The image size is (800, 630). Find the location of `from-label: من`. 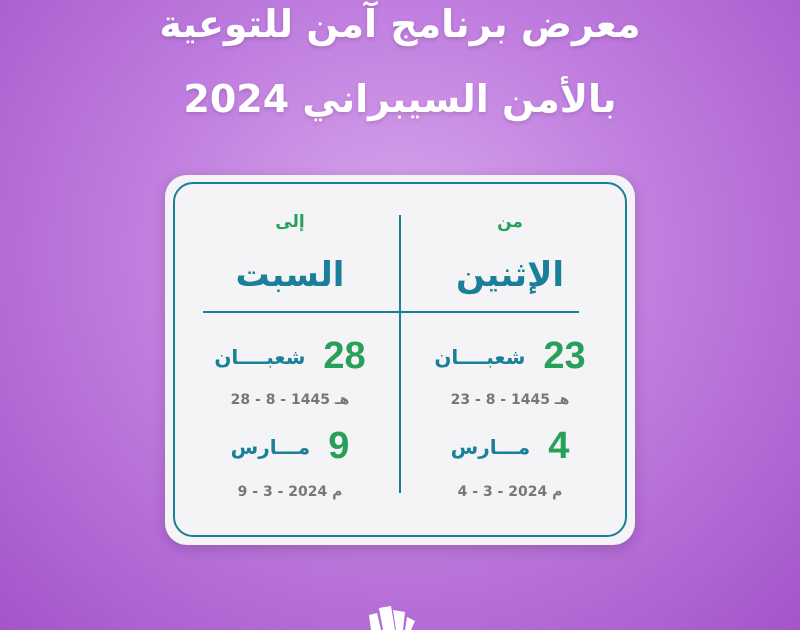

from-label: من is located at coordinates (510, 222).